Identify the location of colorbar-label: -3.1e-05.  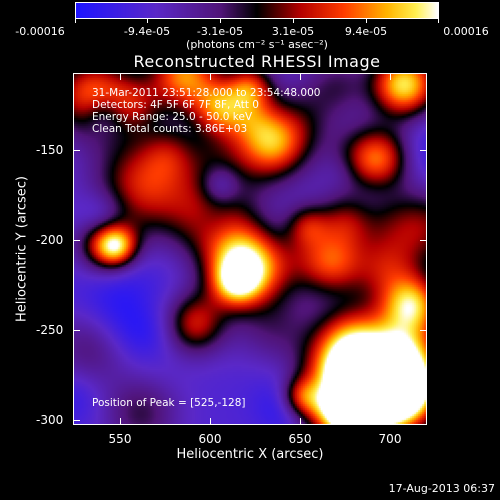
(220, 31).